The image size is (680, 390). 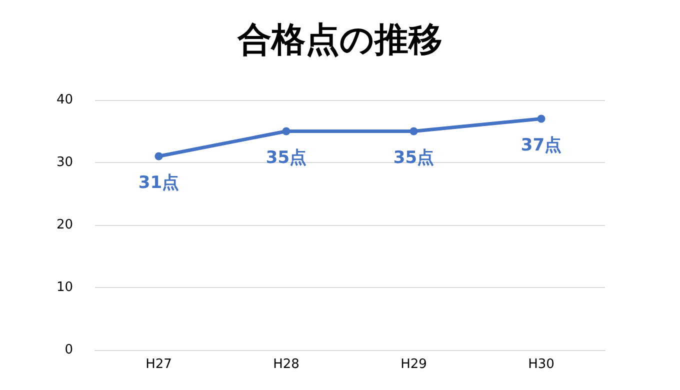 I want to click on data-label: 31点, so click(x=159, y=182).